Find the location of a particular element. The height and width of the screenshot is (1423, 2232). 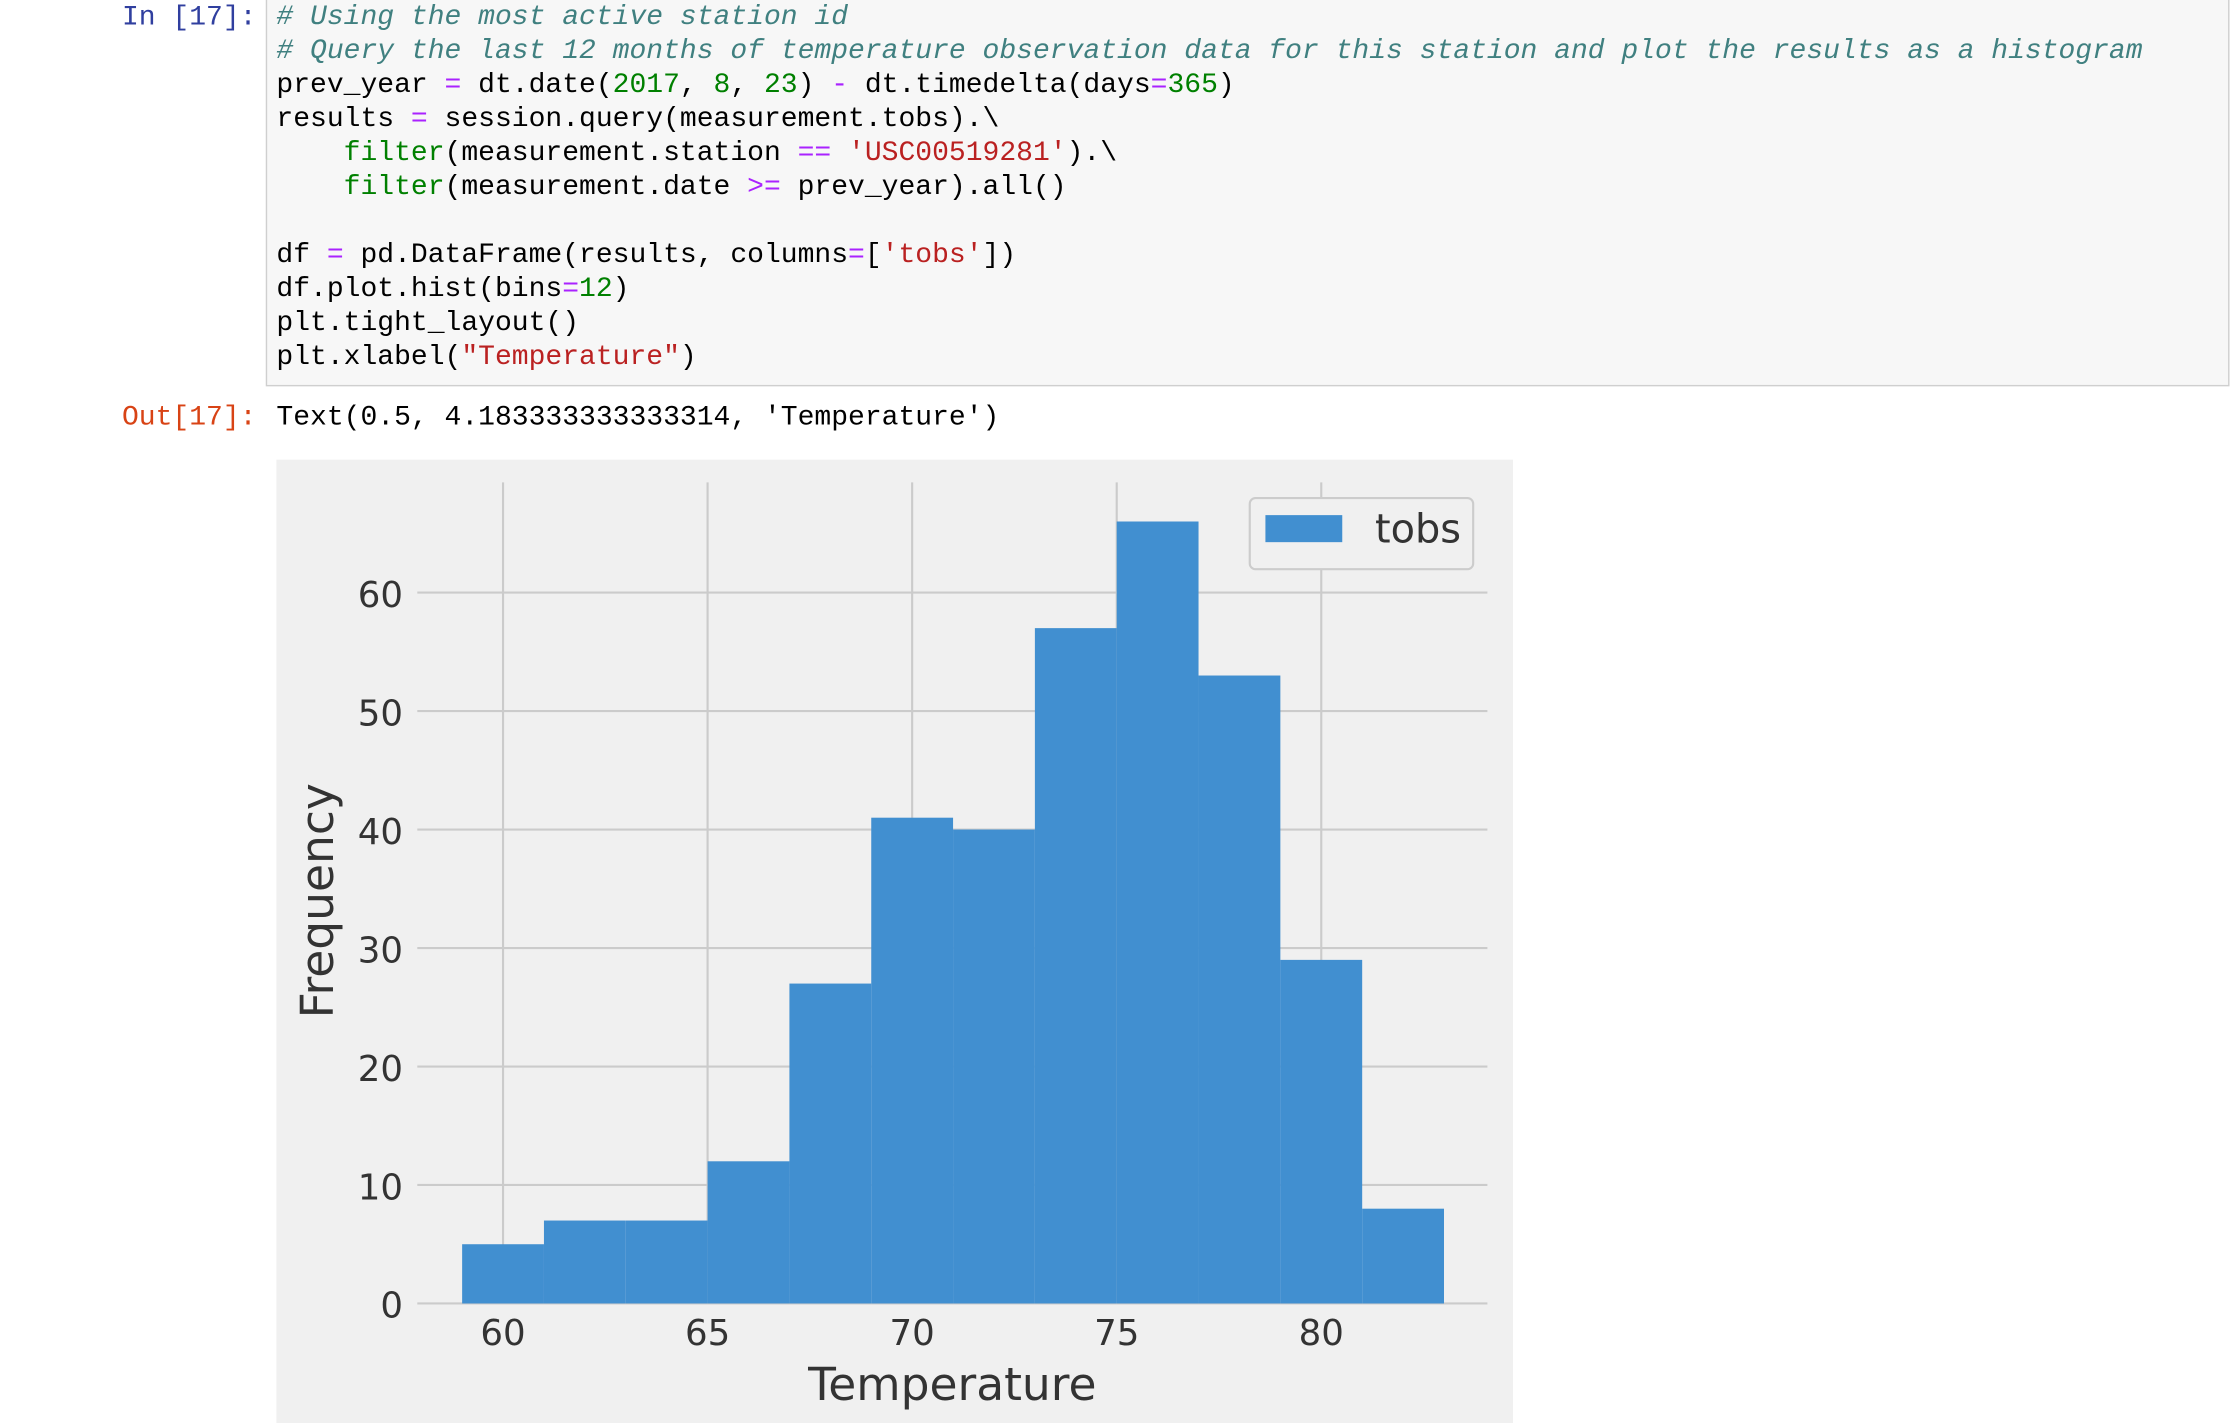

y-tick-label: 30 is located at coordinates (380, 950).